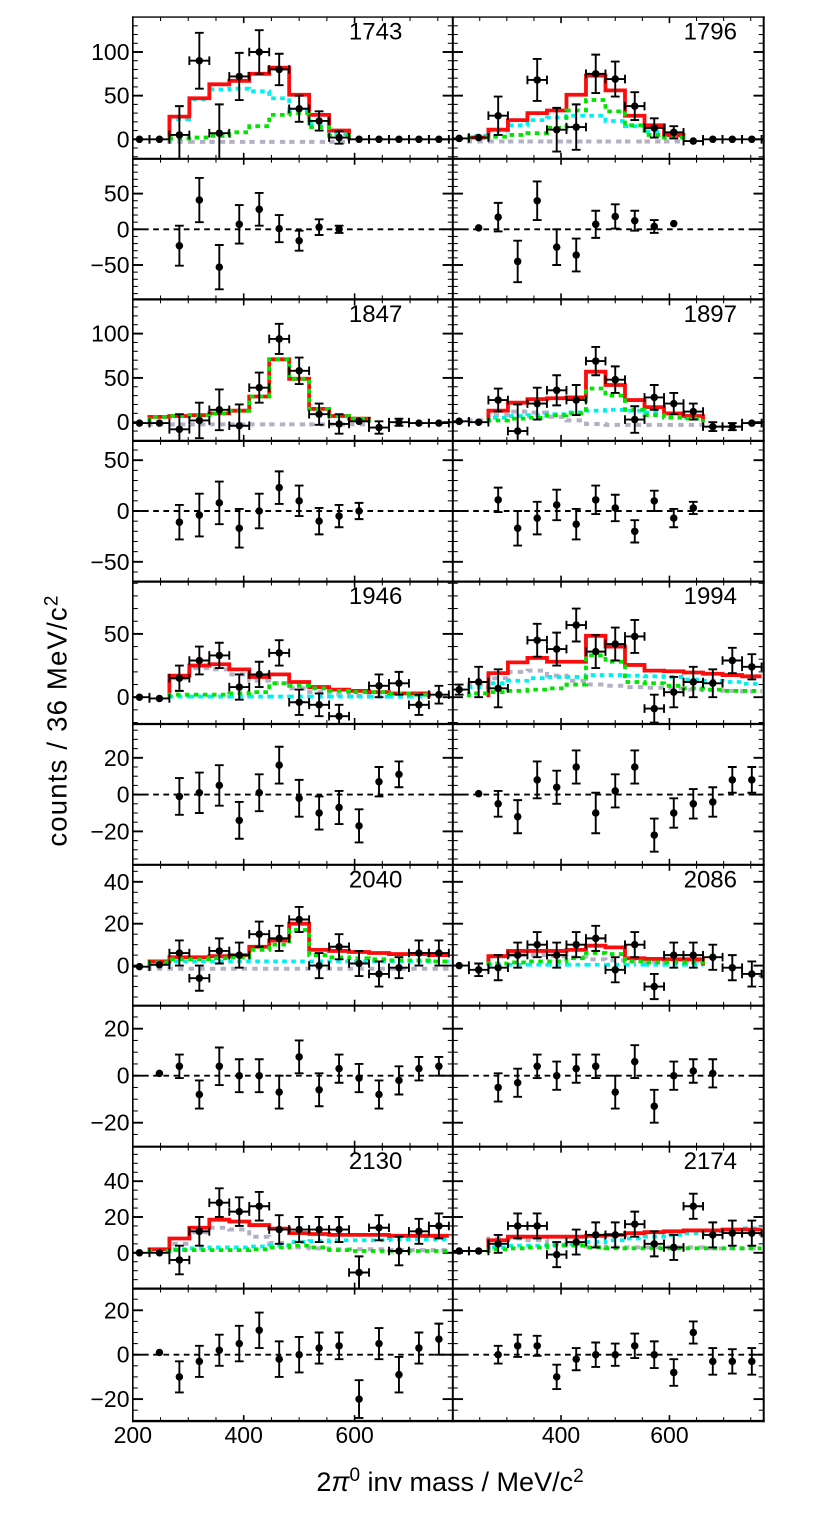 This screenshot has height=1540, width=824. I want to click on svg-text: 1847, so click(375, 314).